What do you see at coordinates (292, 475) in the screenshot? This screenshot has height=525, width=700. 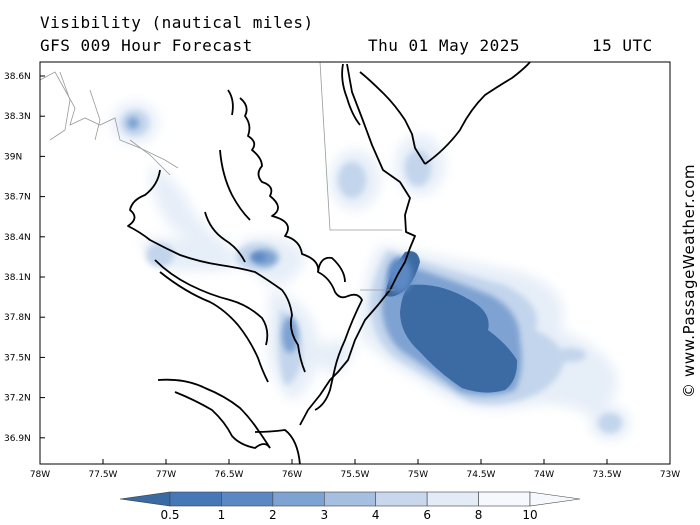 I see `lon-tick-label: 76W` at bounding box center [292, 475].